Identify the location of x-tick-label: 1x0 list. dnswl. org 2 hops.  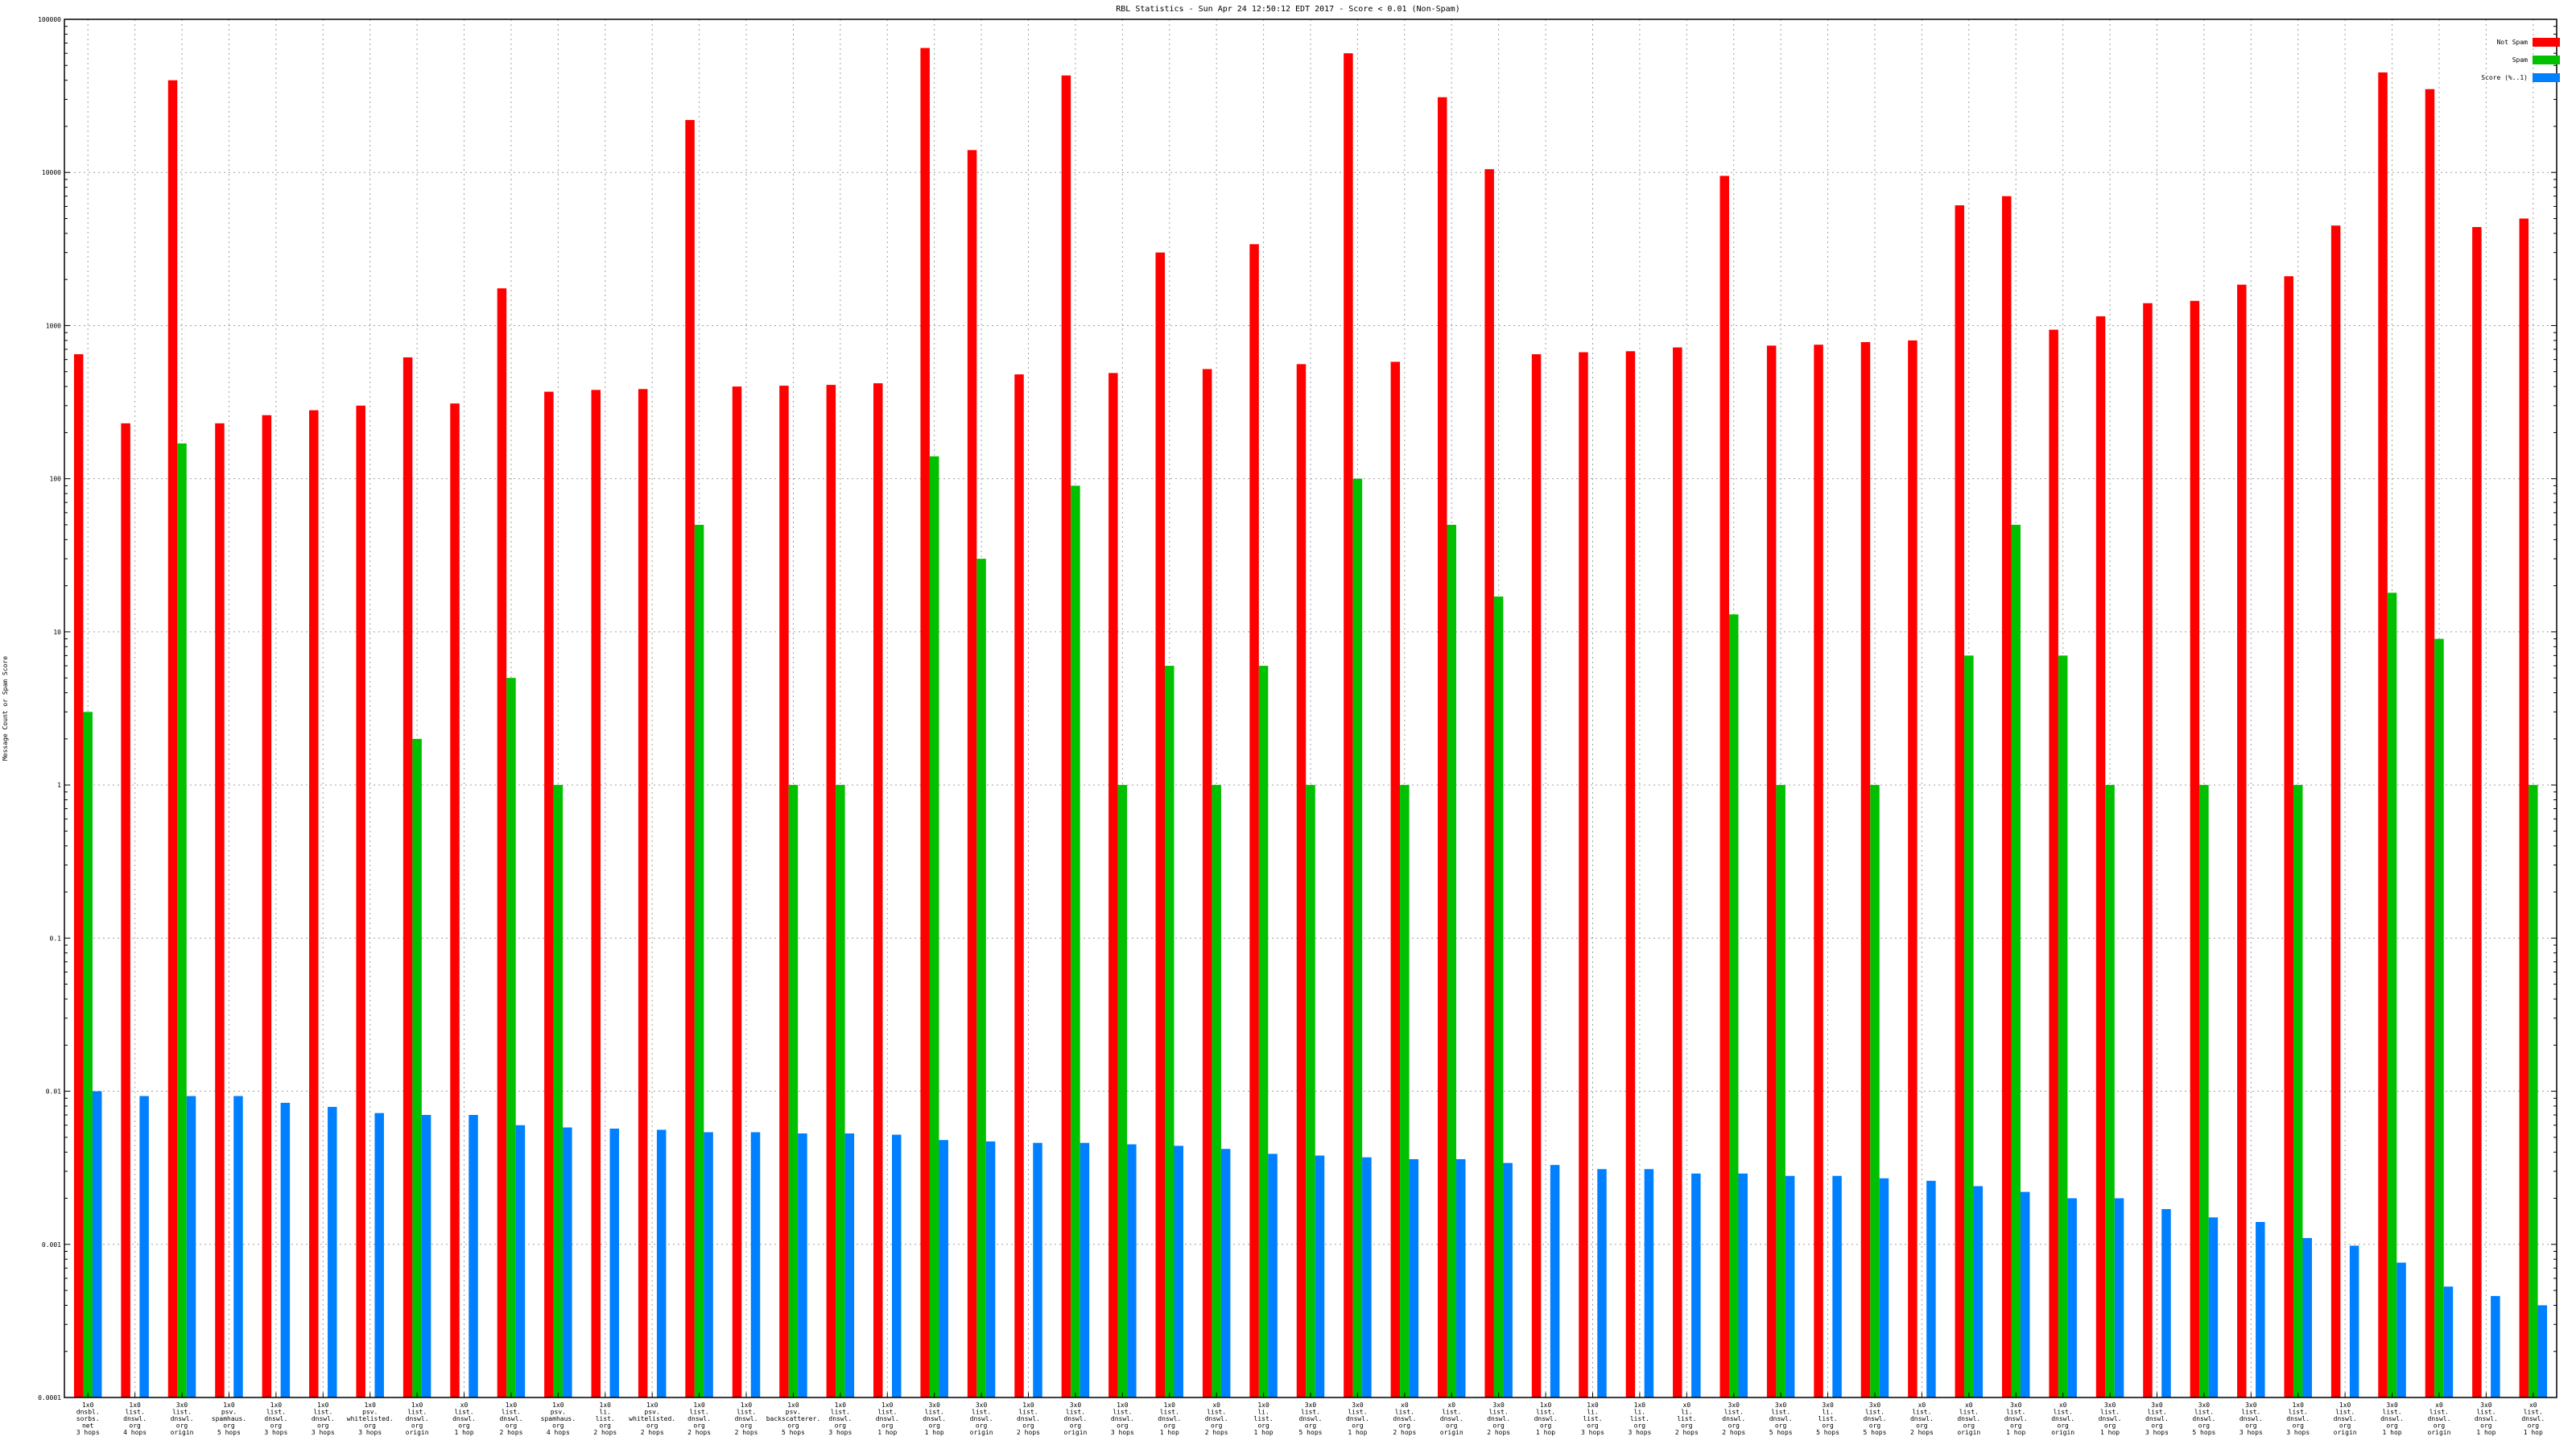
(699, 1419).